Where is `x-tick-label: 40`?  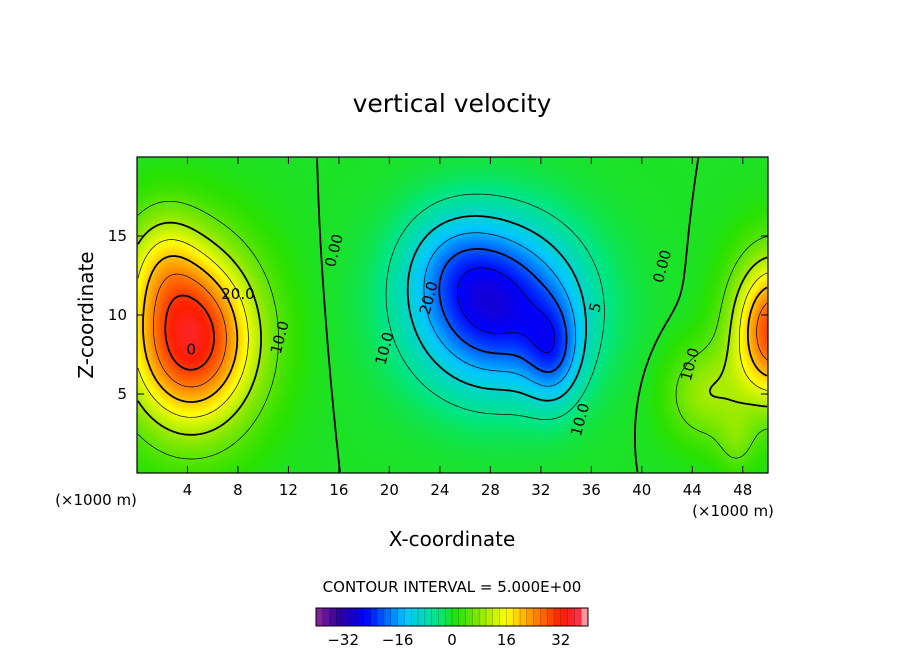
x-tick-label: 40 is located at coordinates (641, 490).